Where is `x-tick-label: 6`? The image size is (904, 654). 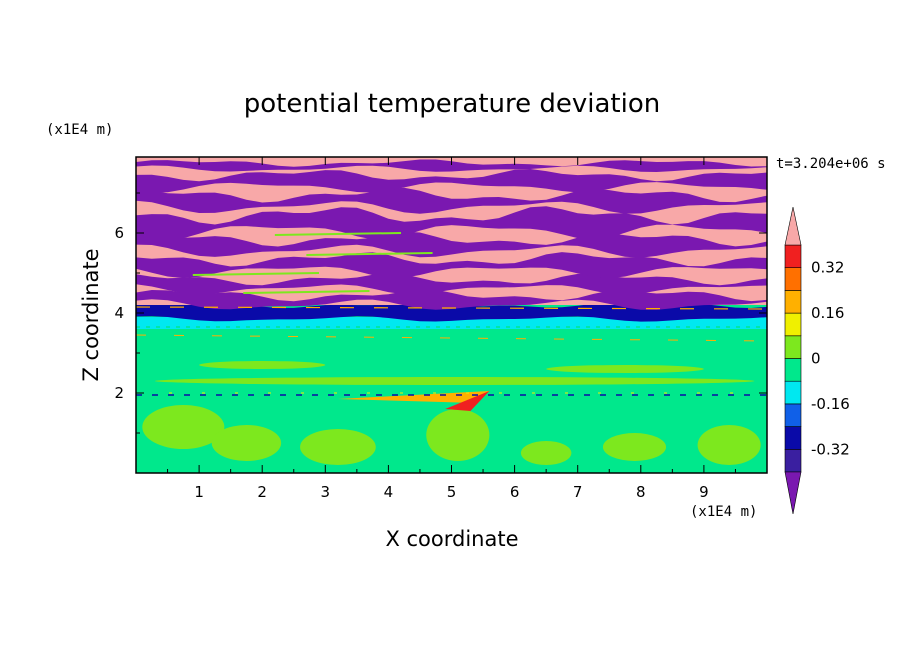 x-tick-label: 6 is located at coordinates (515, 492).